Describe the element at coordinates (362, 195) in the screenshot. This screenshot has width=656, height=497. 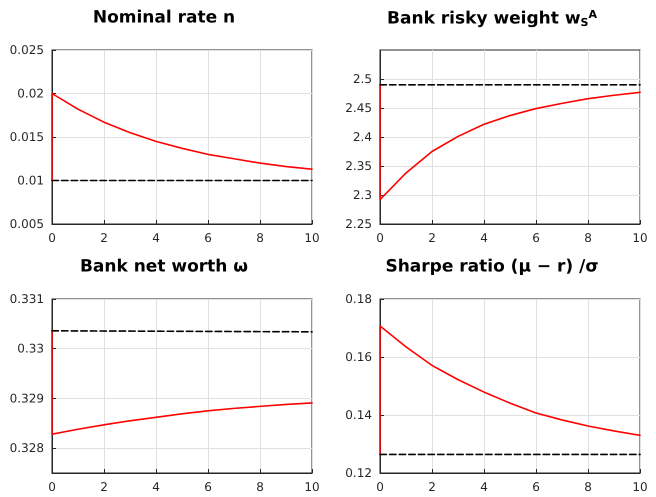
I see `y-tick-label: 2.3` at that location.